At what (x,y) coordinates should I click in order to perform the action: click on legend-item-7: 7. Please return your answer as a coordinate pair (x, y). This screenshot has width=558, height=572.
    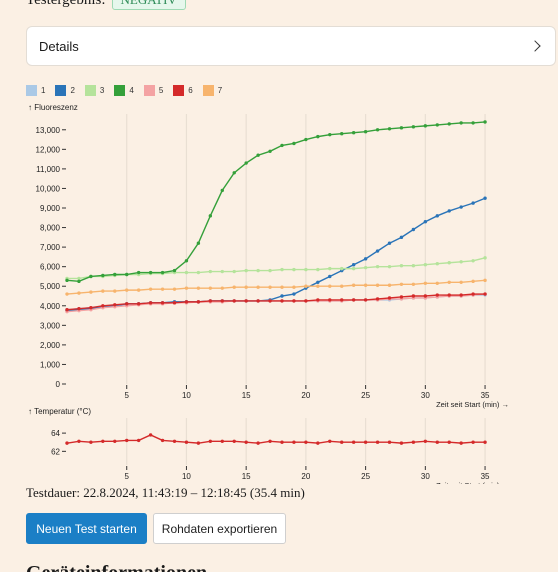
    Looking at the image, I should click on (212, 90).